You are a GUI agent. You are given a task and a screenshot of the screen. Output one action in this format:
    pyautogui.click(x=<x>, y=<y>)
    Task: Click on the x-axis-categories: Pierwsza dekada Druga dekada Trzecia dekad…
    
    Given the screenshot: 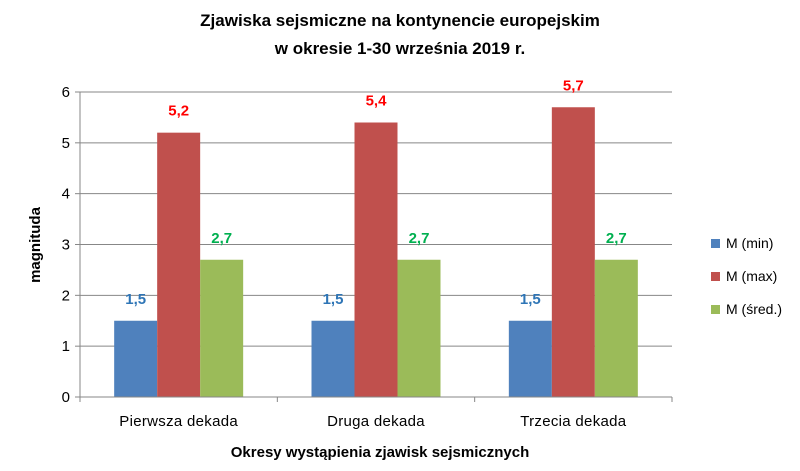 What is the action you would take?
    pyautogui.click(x=372, y=421)
    